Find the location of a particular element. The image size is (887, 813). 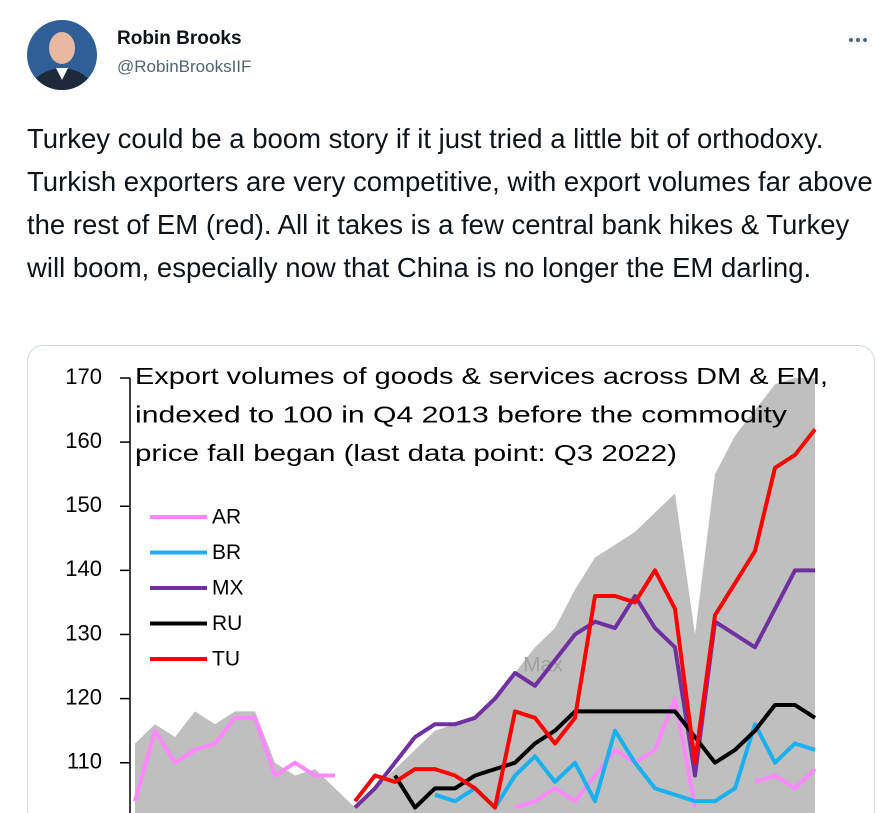

legend-label: AR is located at coordinates (226, 517).